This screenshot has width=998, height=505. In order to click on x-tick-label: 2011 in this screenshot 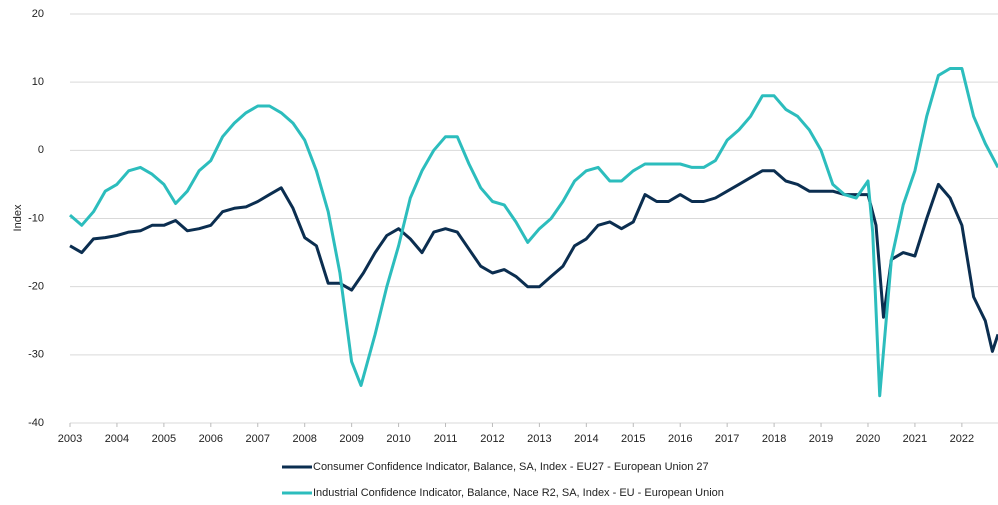, I will do `click(446, 439)`.